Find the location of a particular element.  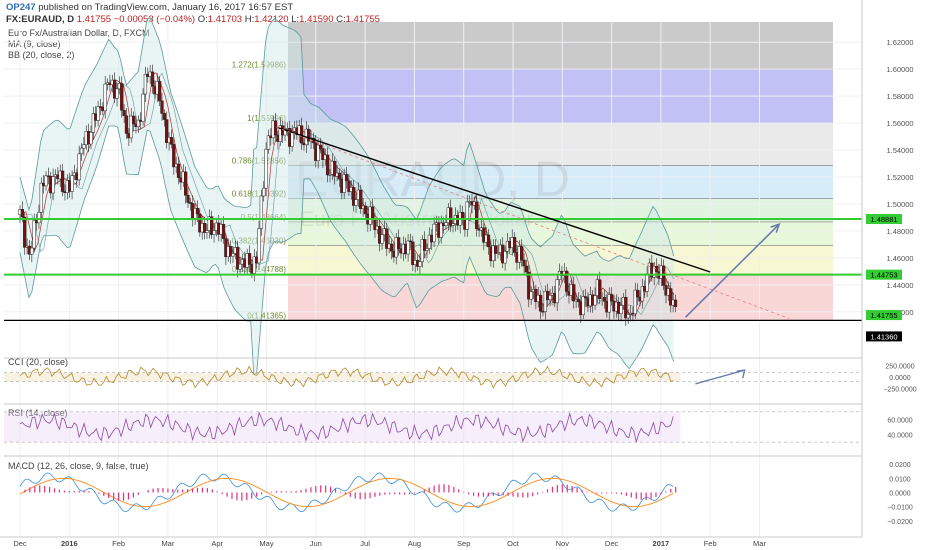

macd-pane: 0.0200 0.0100 0.0000 −0.0100 −0.0200 is located at coordinates (458, 490).